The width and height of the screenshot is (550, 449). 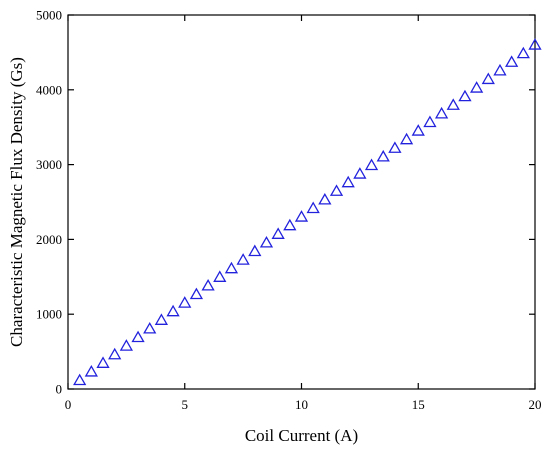 What do you see at coordinates (535, 404) in the screenshot?
I see `x-tick-label: 20` at bounding box center [535, 404].